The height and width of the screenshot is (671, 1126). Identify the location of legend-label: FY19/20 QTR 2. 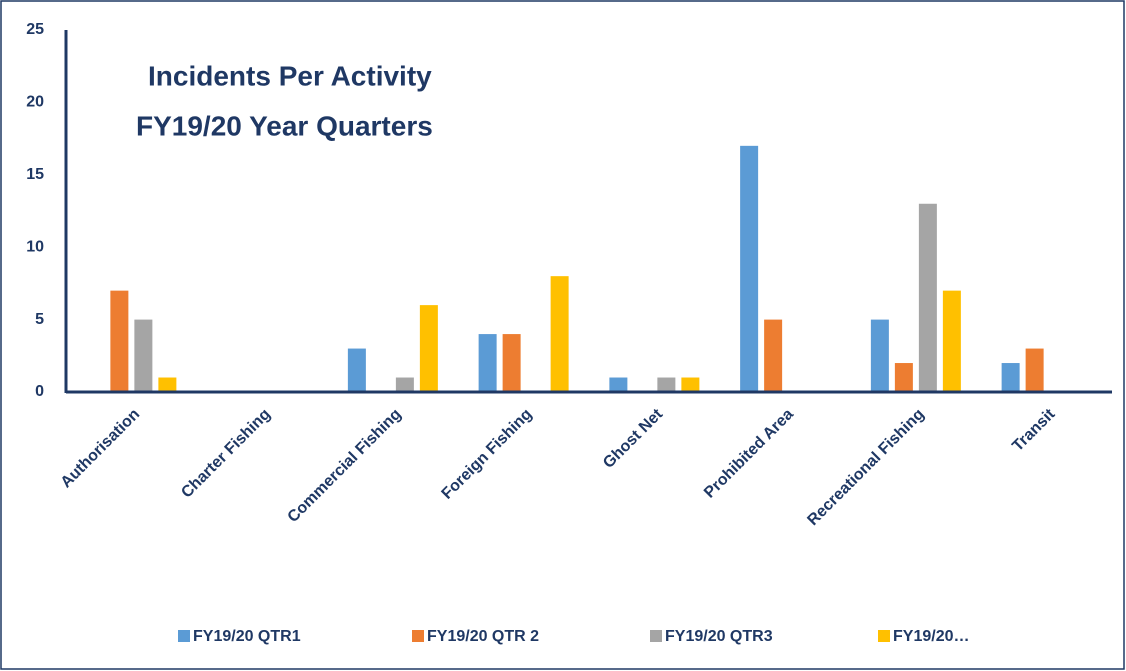
(483, 636).